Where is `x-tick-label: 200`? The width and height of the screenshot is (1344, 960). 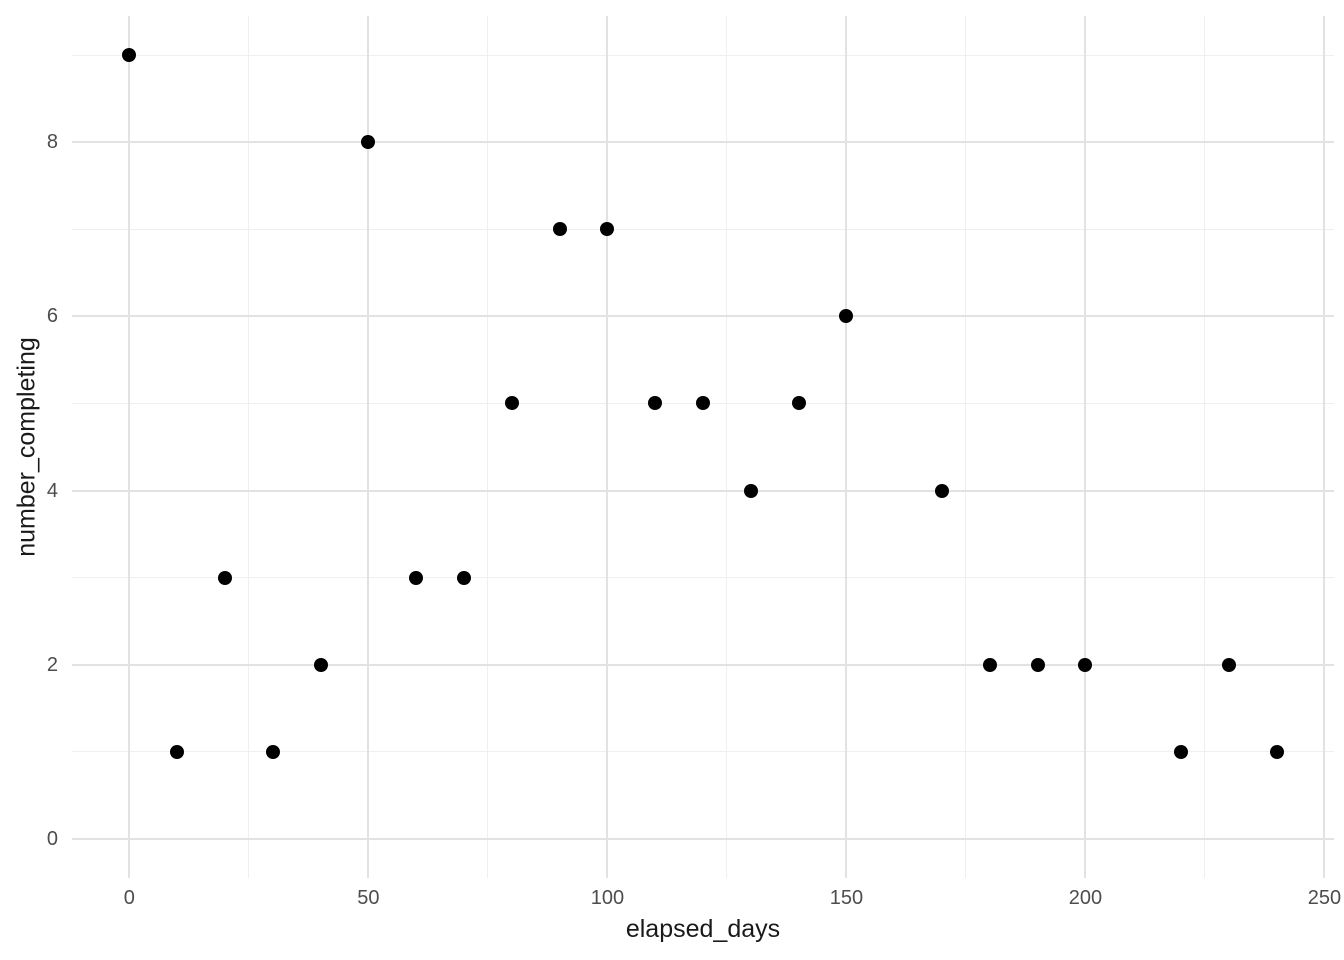 x-tick-label: 200 is located at coordinates (1085, 898).